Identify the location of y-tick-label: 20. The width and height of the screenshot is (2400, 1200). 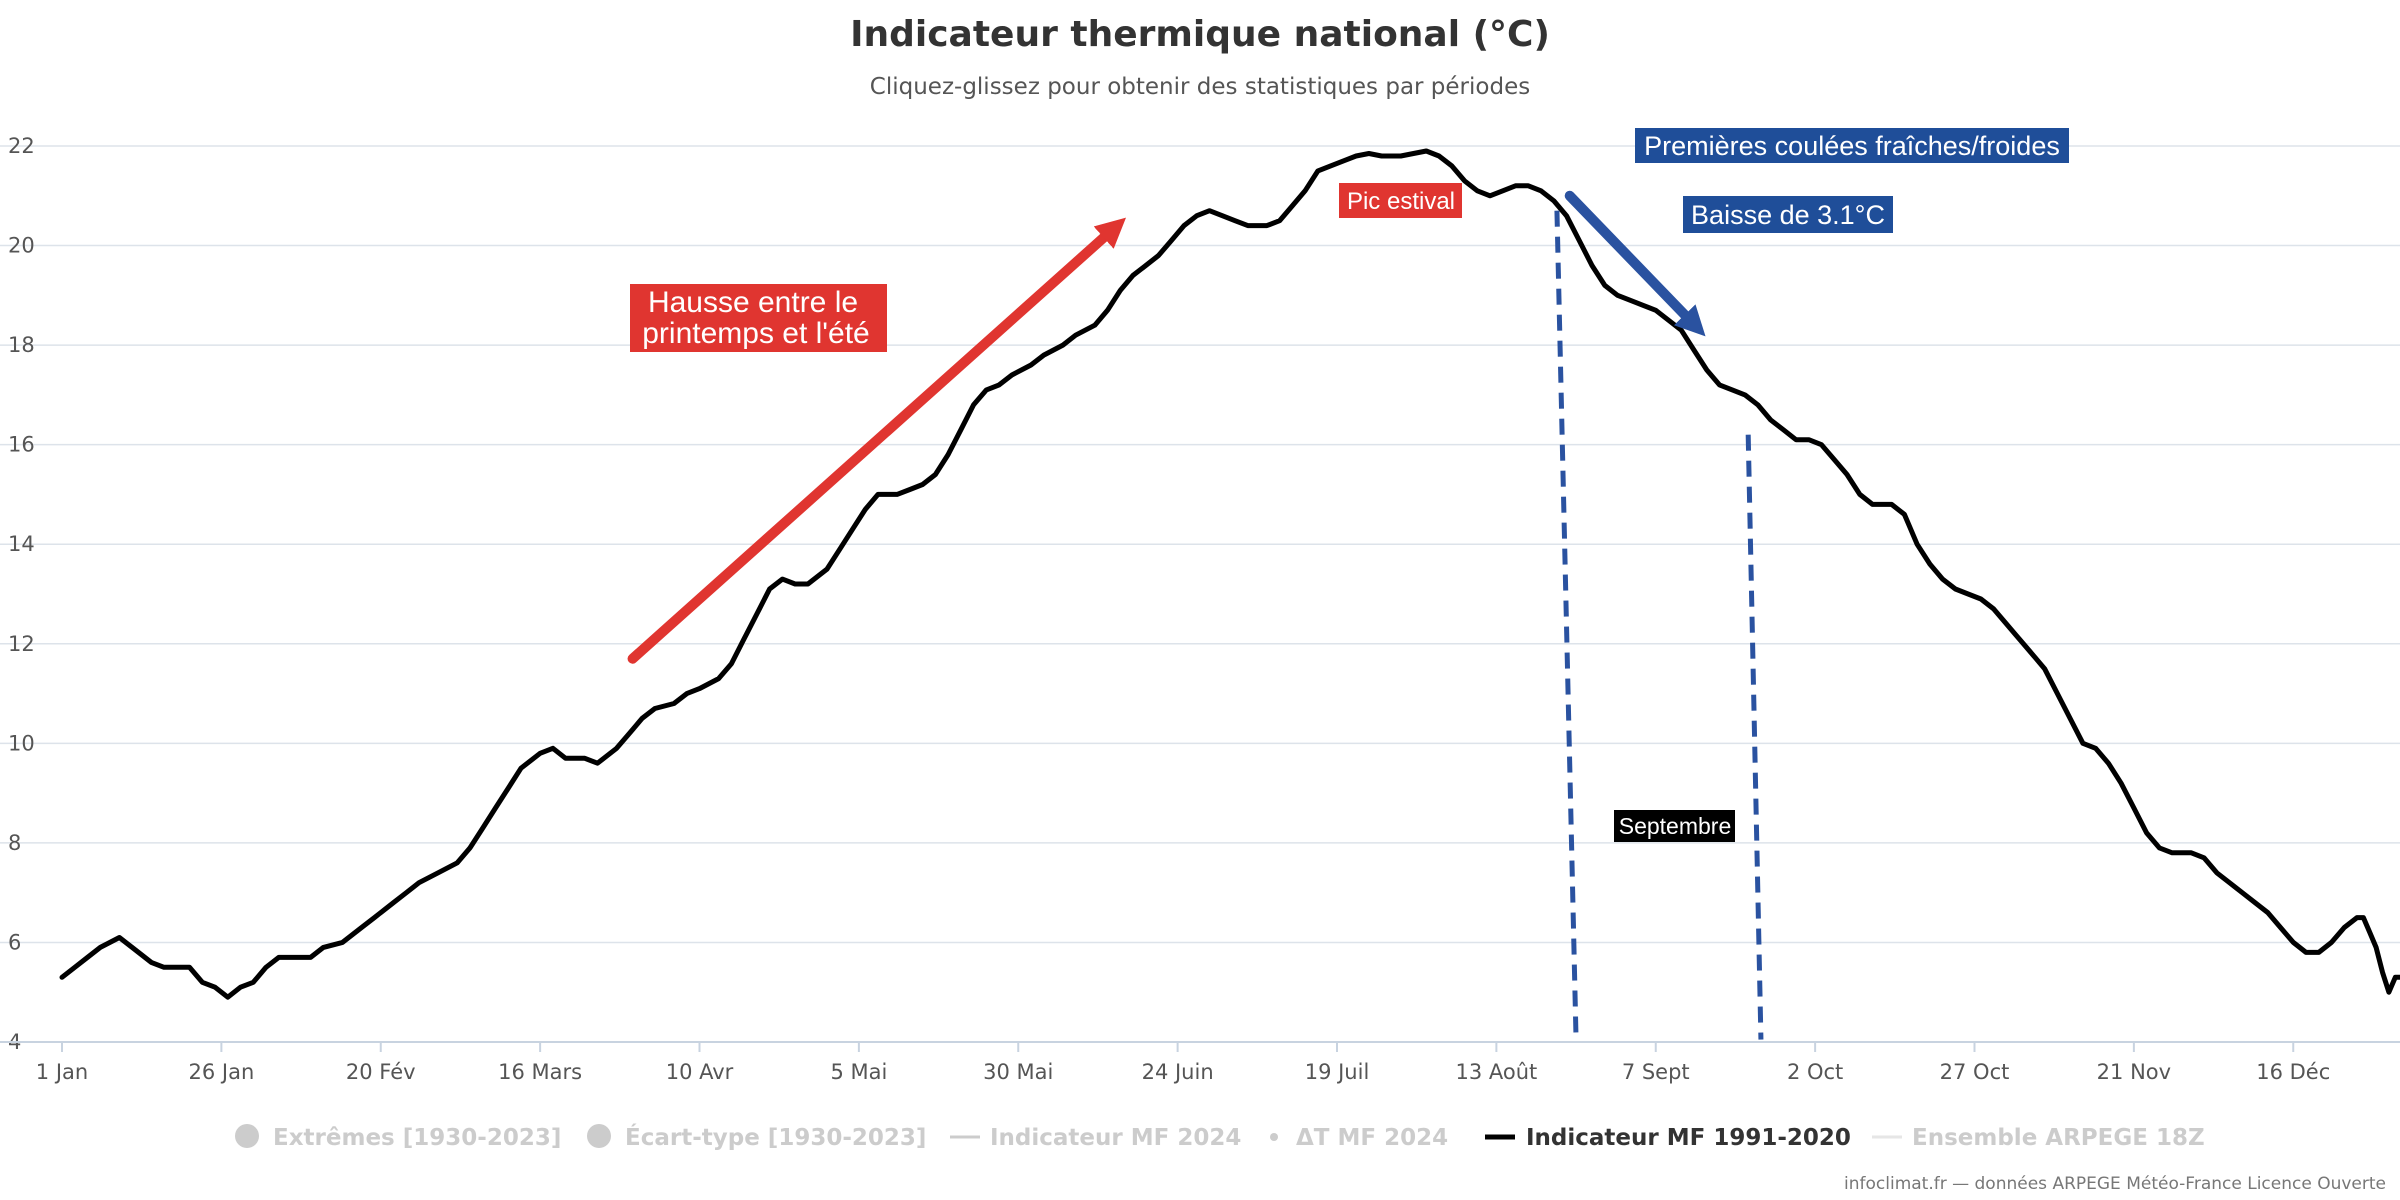
(21, 246).